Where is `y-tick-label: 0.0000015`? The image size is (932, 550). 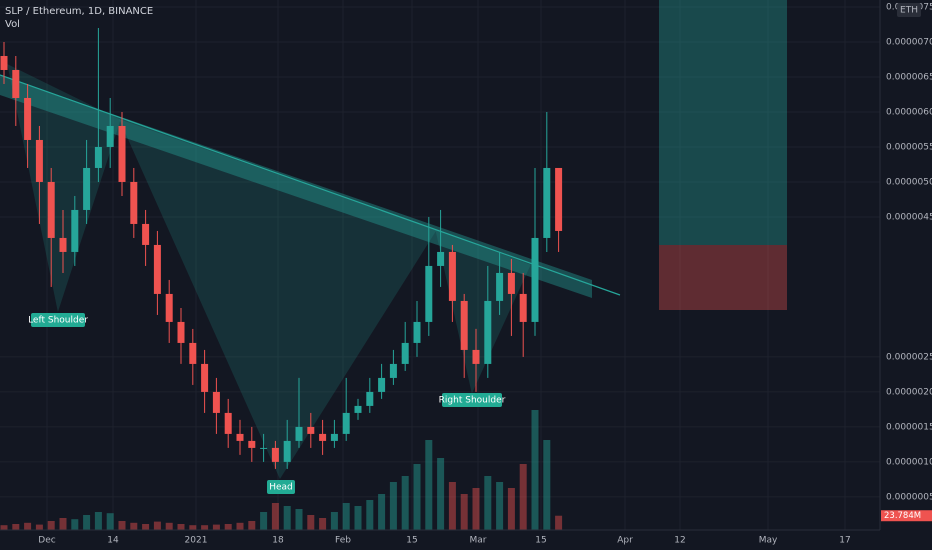
y-tick-label: 0.0000015 is located at coordinates (909, 427).